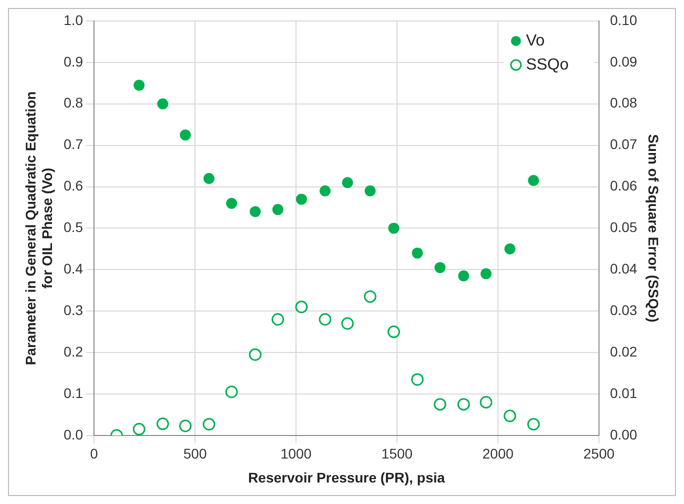  What do you see at coordinates (654, 228) in the screenshot?
I see `y2-axis-title: Sum of Square Error (SSQo)` at bounding box center [654, 228].